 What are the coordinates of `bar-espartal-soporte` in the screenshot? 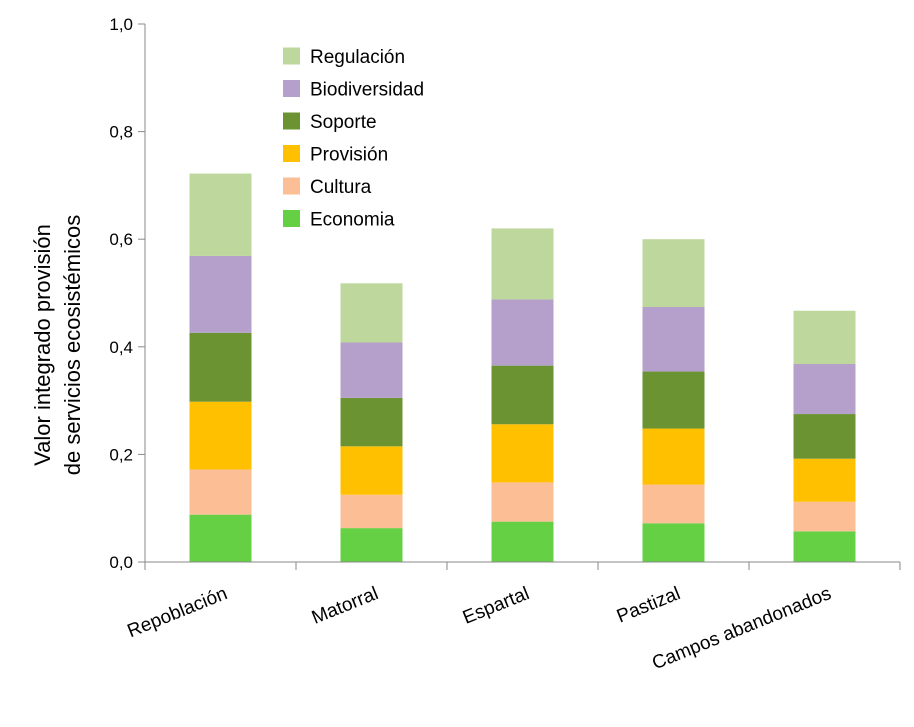 It's located at (522, 395).